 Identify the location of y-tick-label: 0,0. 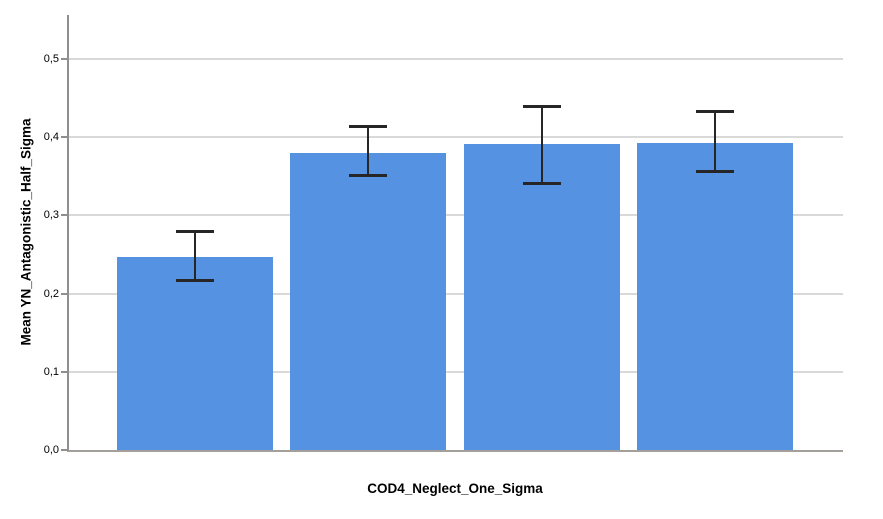
(51, 450).